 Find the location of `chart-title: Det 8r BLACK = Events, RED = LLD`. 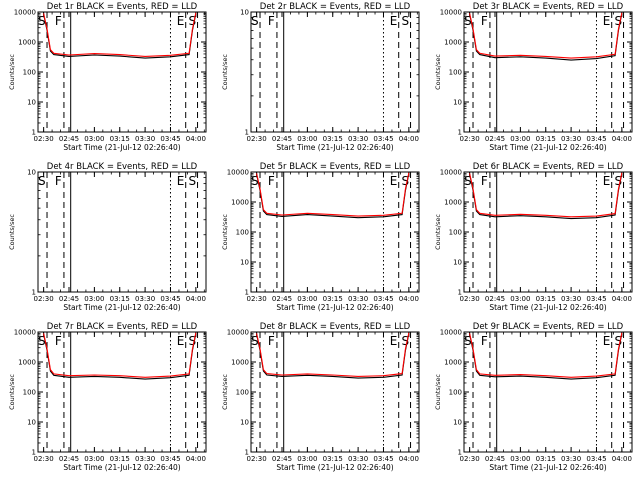

chart-title: Det 8r BLACK = Events, RED = LLD is located at coordinates (335, 327).